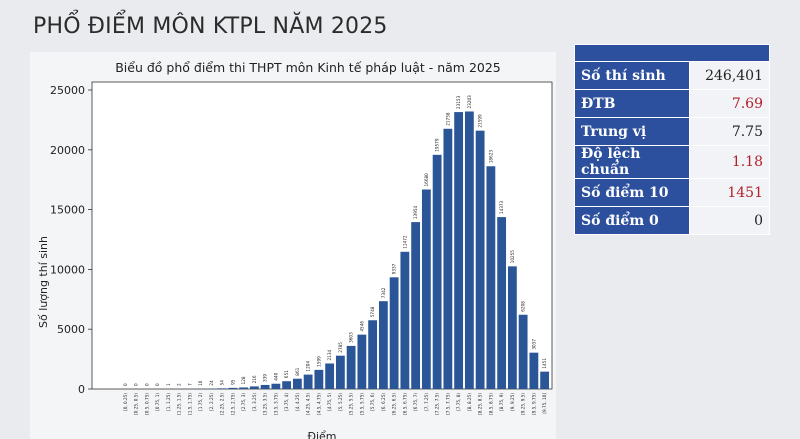  I want to click on x-tick-label: [9.75, 10], so click(544, 403).